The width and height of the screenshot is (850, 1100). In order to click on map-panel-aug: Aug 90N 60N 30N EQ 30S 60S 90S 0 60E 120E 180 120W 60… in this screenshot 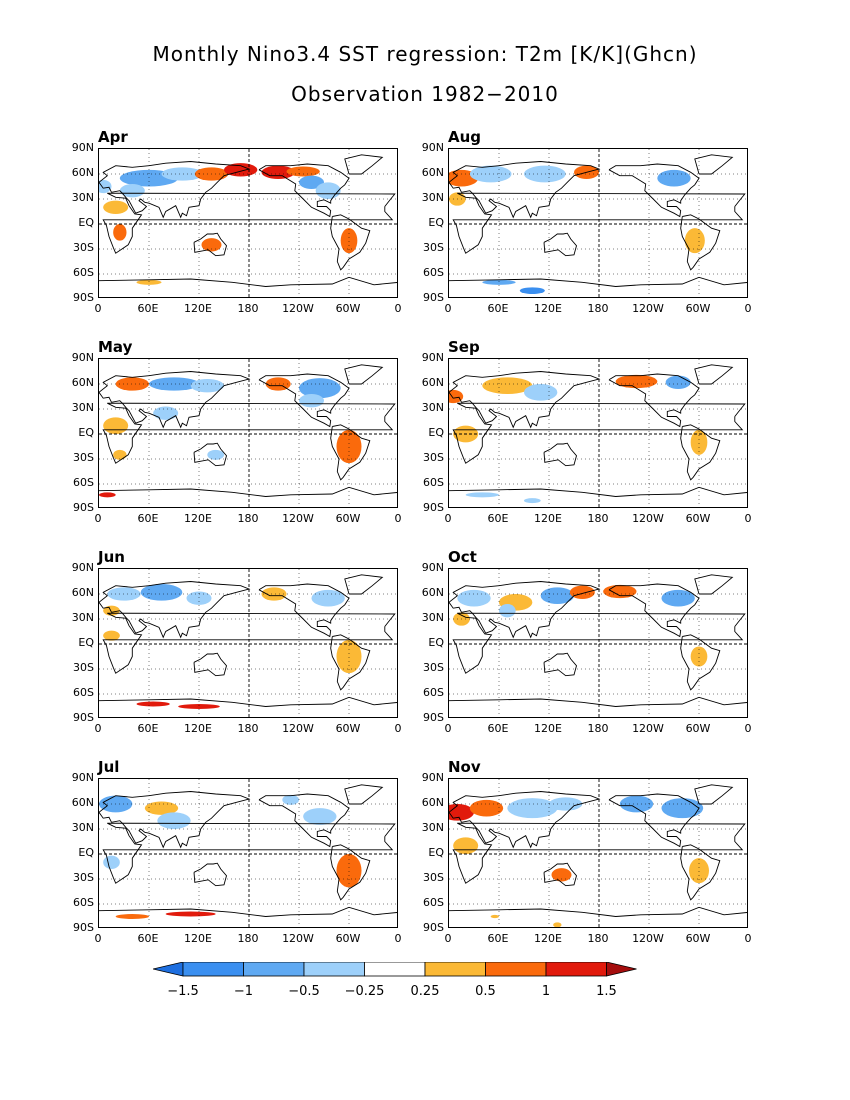, I will do `click(595, 230)`.